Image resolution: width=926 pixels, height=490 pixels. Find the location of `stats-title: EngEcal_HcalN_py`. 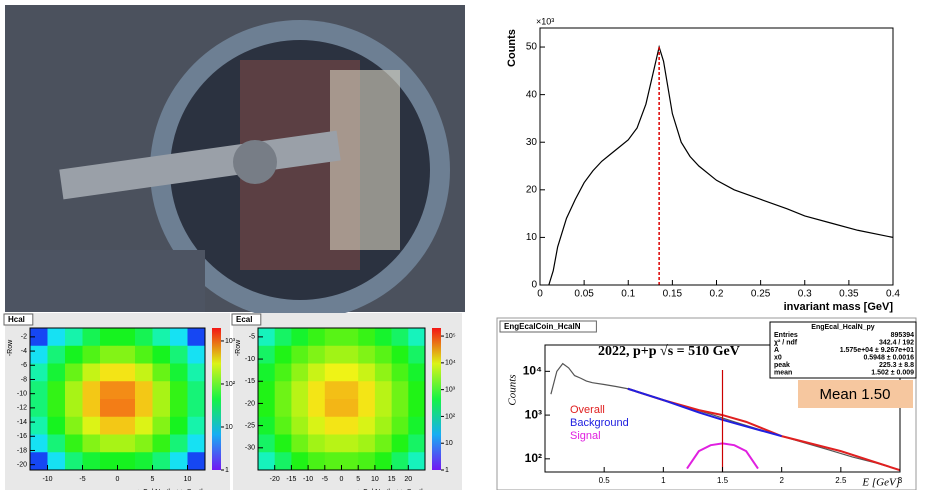

stats-title: EngEcal_HcalN_py is located at coordinates (843, 327).